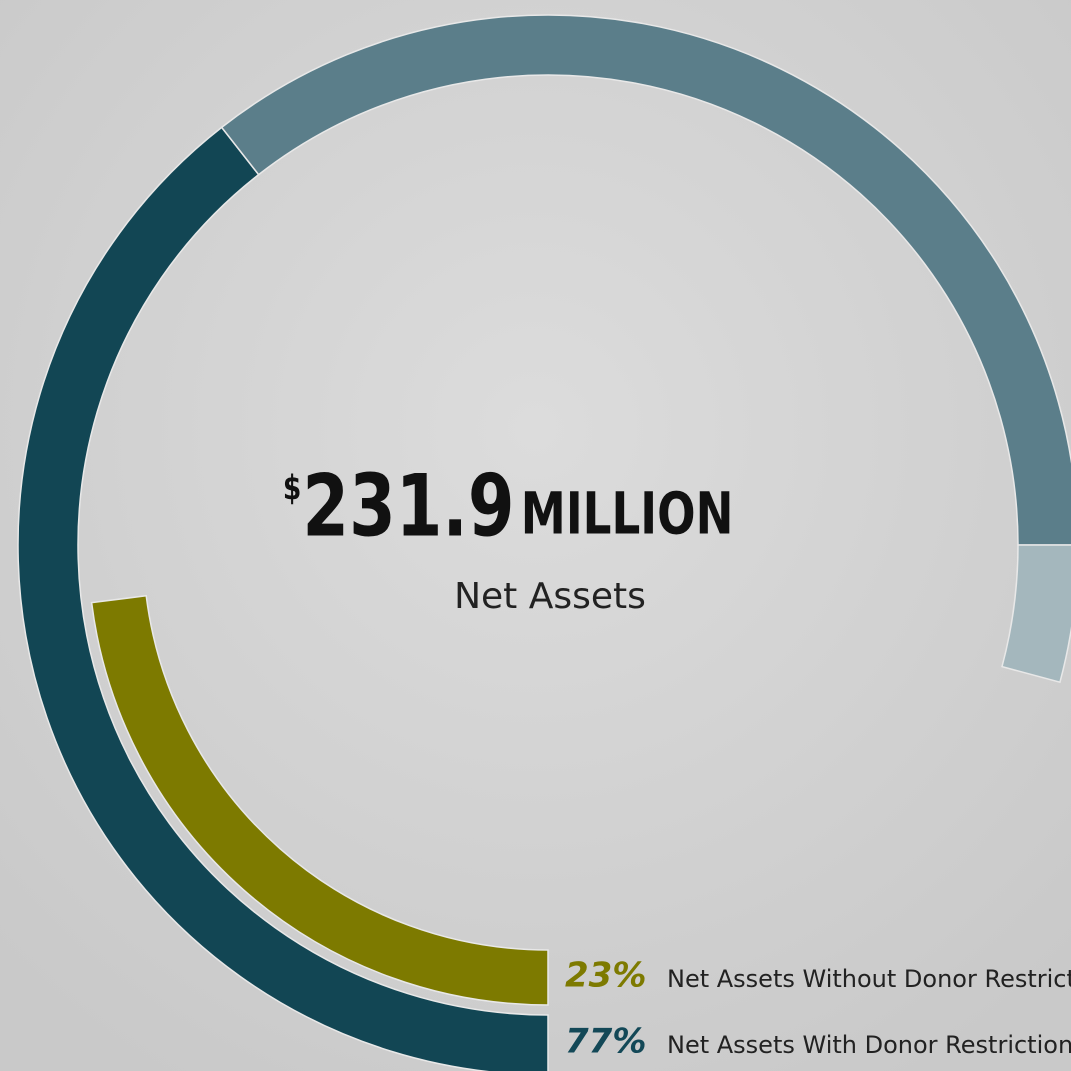 This screenshot has width=1071, height=1071. Describe the element at coordinates (1036, 614) in the screenshot. I see `ring-segment` at that location.